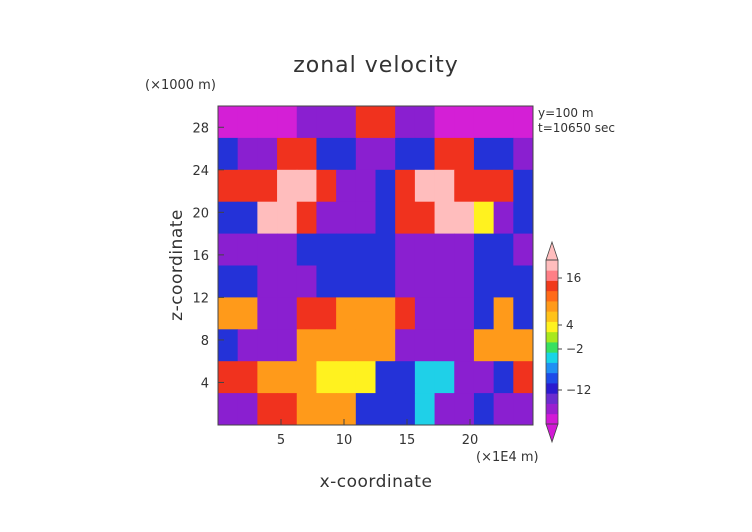 This screenshot has width=752, height=532. Describe the element at coordinates (578, 390) in the screenshot. I see `colorbar-tick-label: −12` at that location.